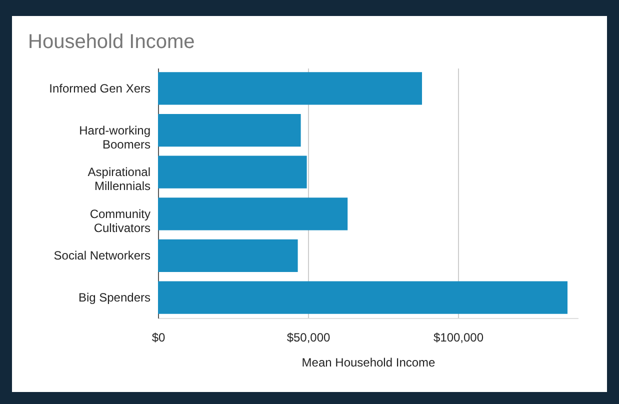  What do you see at coordinates (114, 297) in the screenshot?
I see `y-tick-label: Big Spenders` at bounding box center [114, 297].